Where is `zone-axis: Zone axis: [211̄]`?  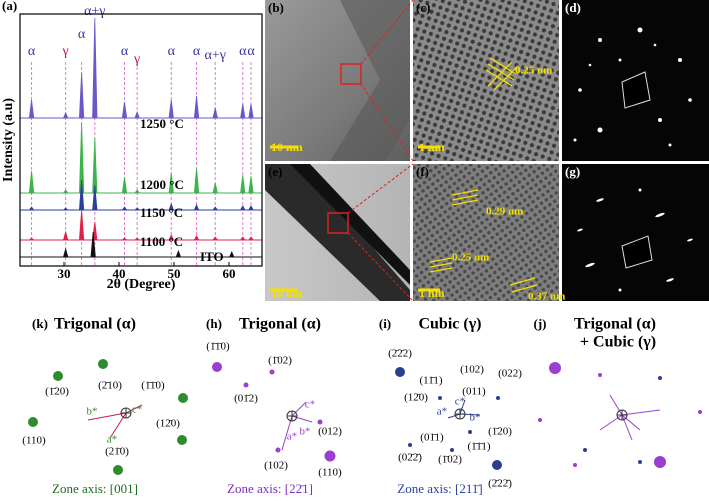 zone-axis: Zone axis: [211̄] is located at coordinates (439, 488).